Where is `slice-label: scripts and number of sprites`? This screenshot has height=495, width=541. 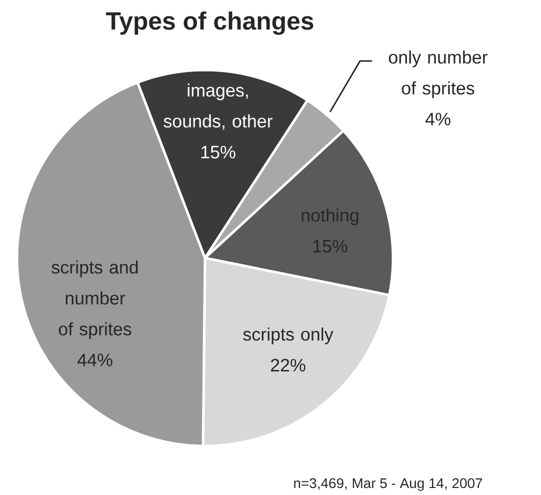
slice-label: scripts and number of sprites is located at coordinates (95, 299).